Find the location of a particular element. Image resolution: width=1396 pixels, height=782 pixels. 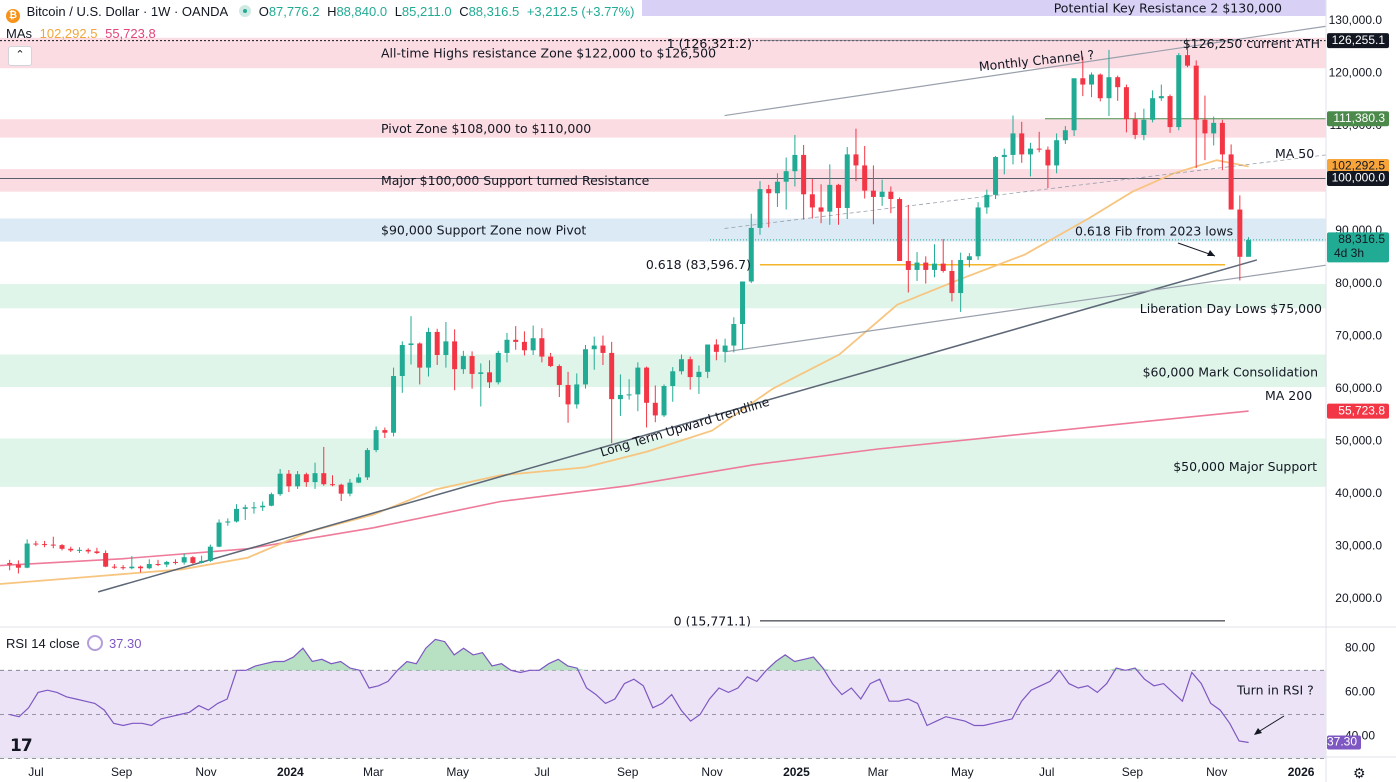

key-resistance-band is located at coordinates (984, 8).